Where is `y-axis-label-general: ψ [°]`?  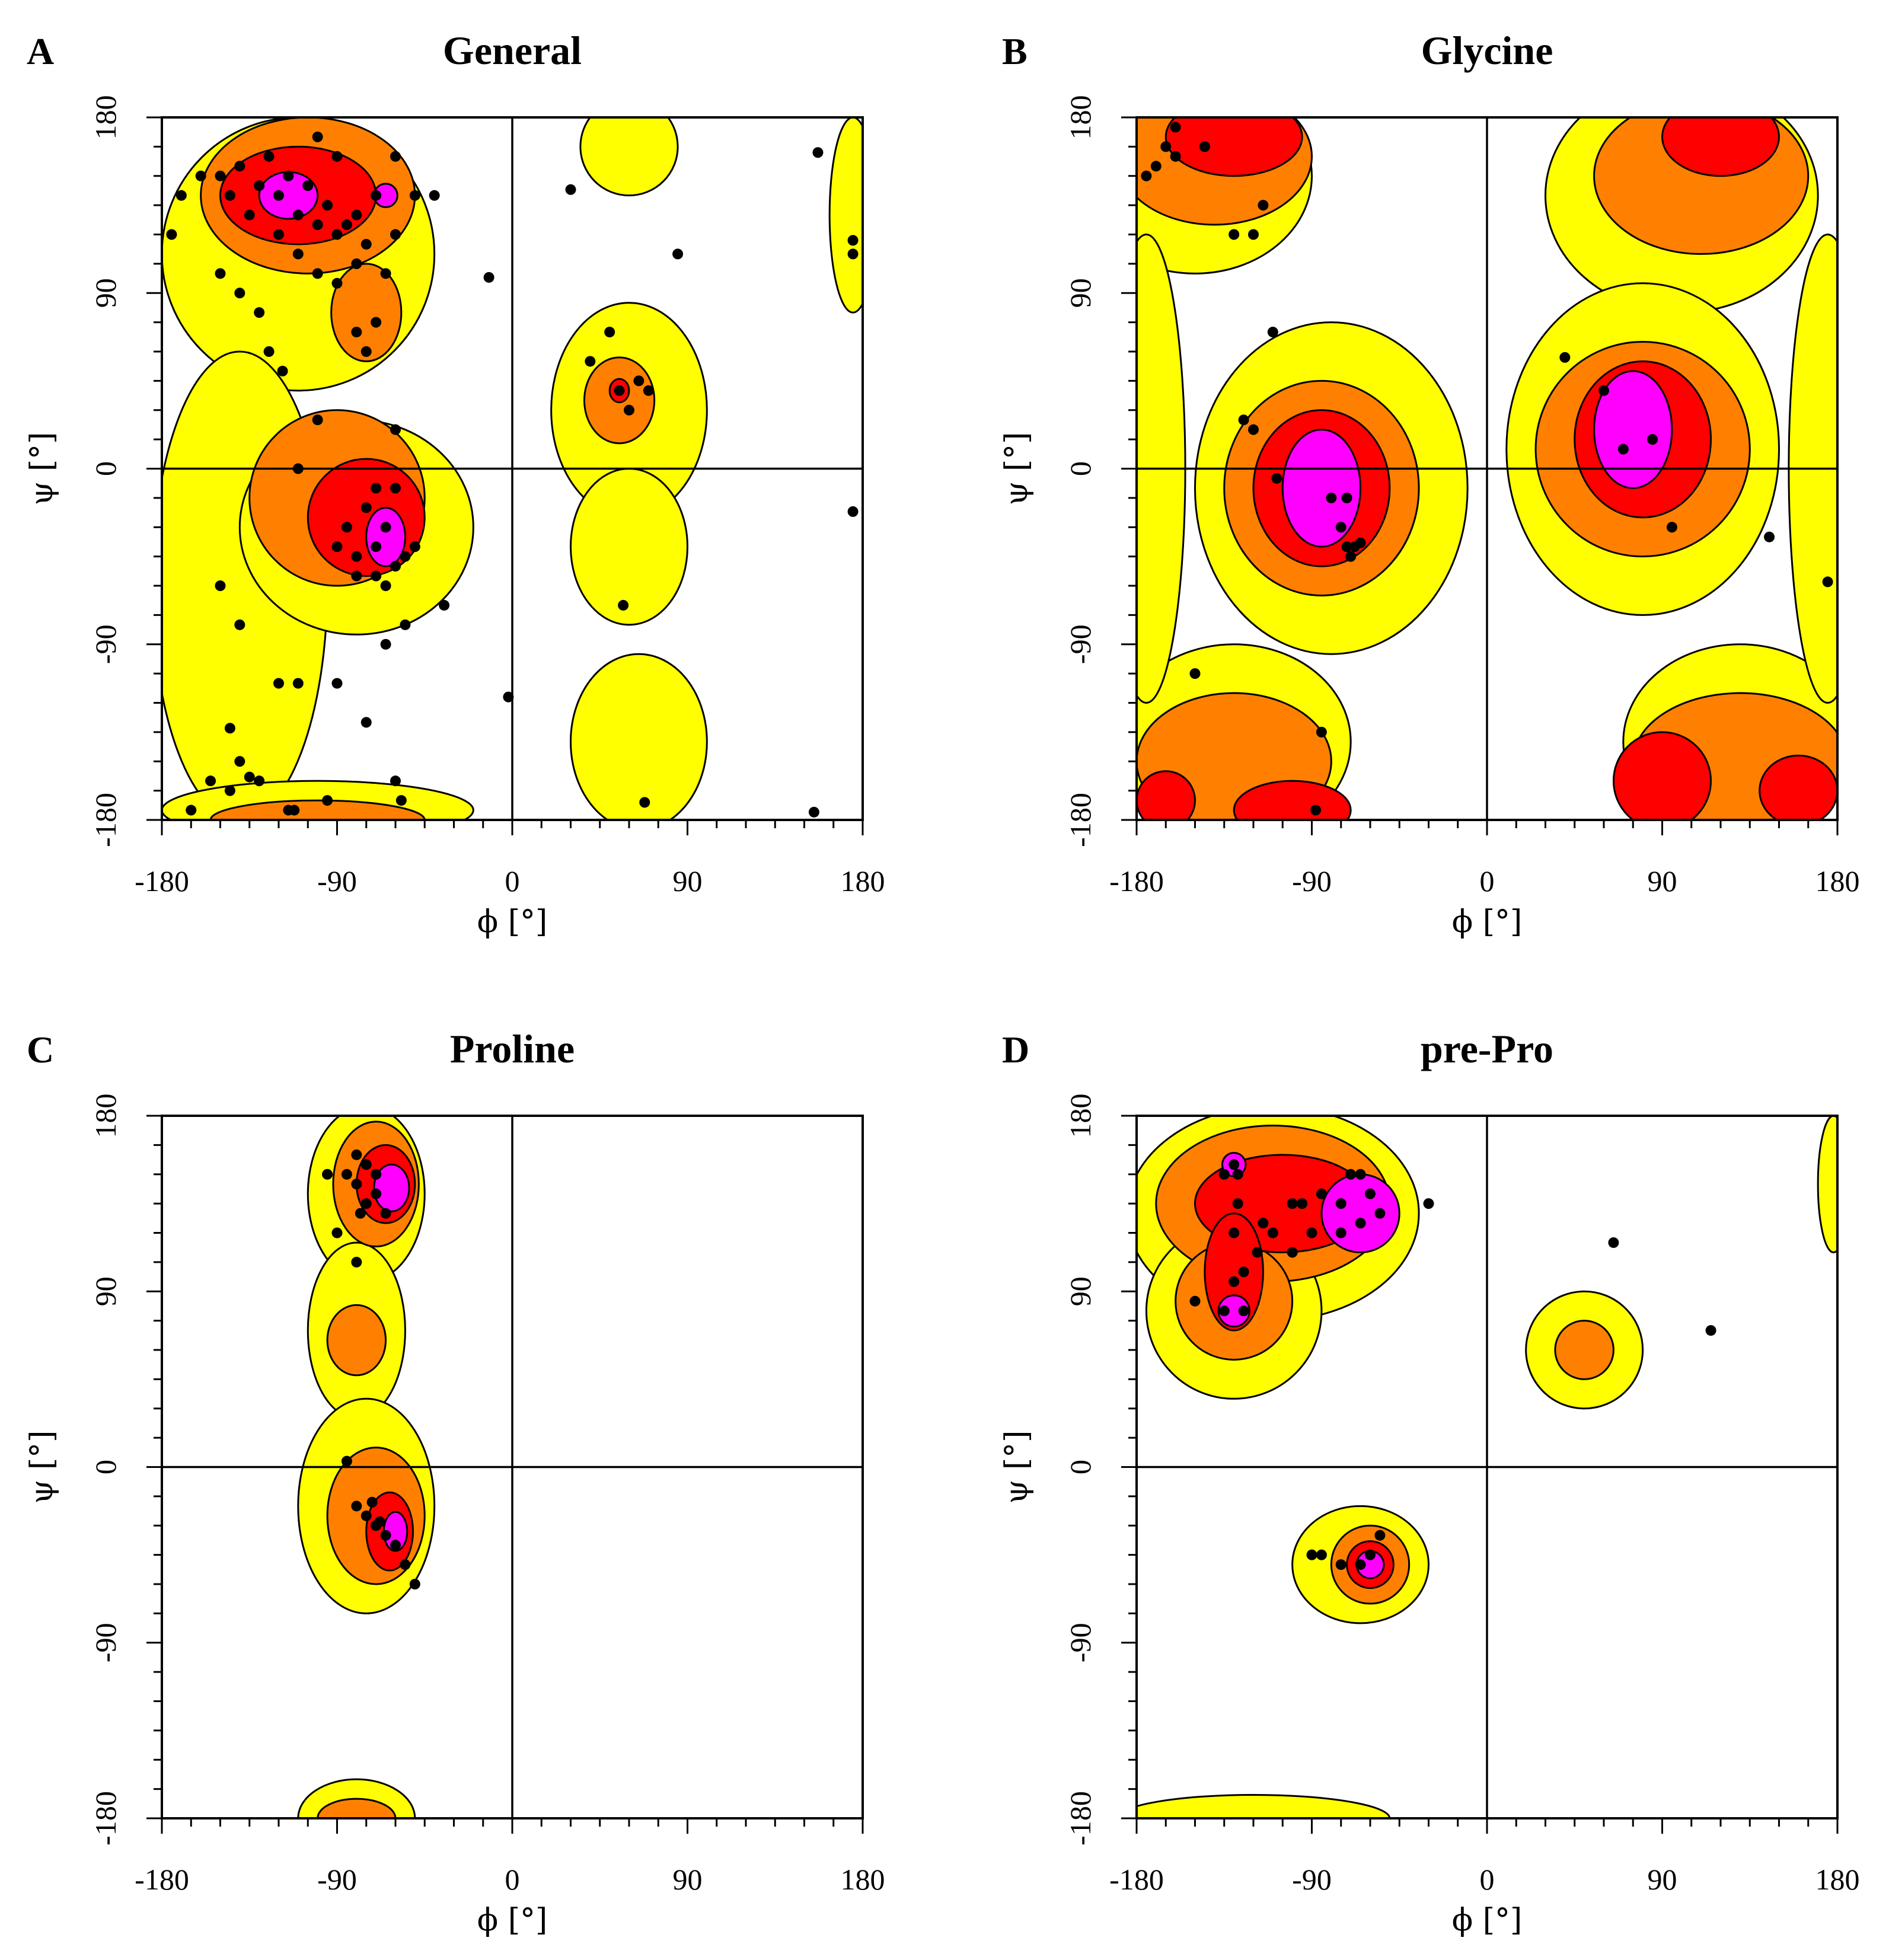
y-axis-label-general: ψ [°] is located at coordinates (42, 469).